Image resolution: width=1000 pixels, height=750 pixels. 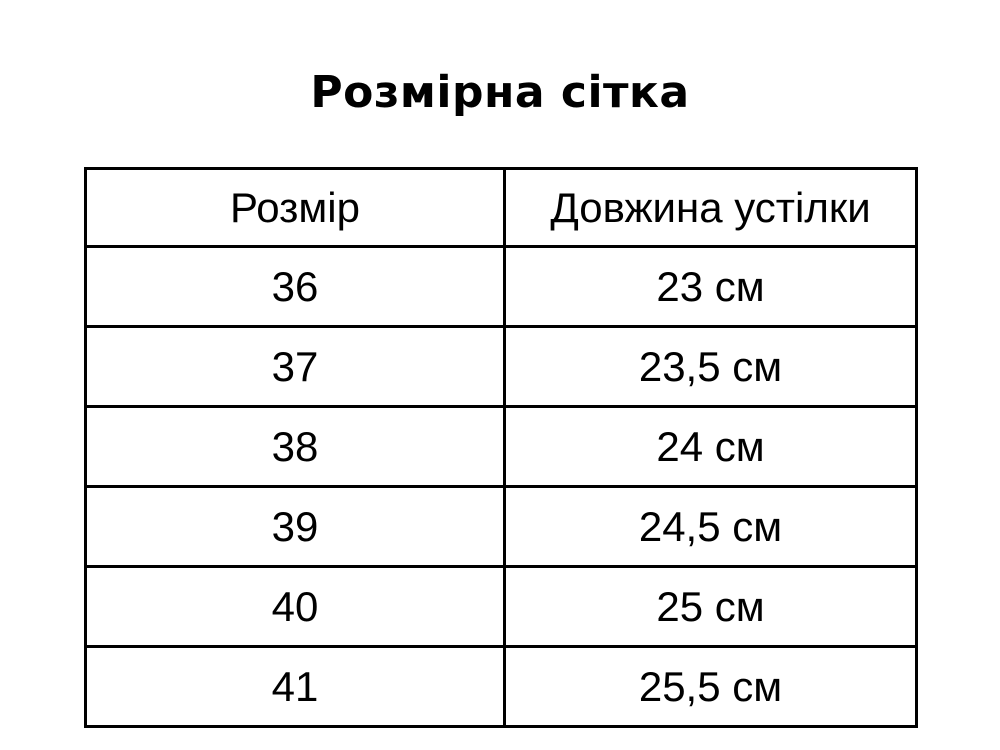 What do you see at coordinates (710, 446) in the screenshot?
I see `cell-length: 24 см` at bounding box center [710, 446].